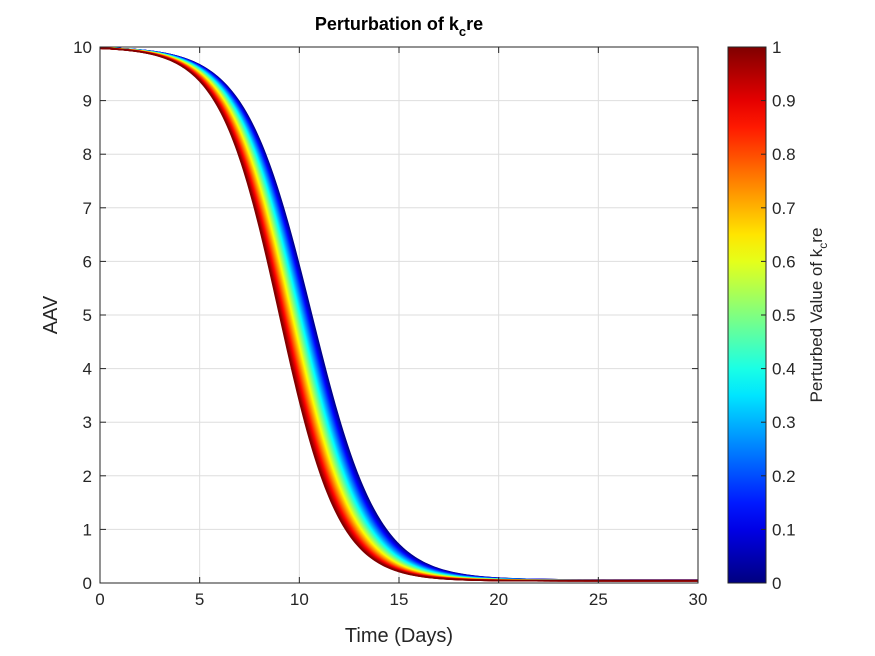 This screenshot has width=875, height=656. I want to click on y-axis-label: AAV, so click(51, 314).